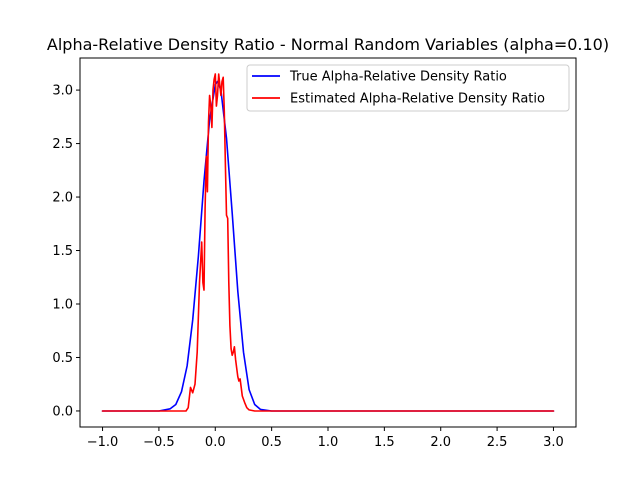 The height and width of the screenshot is (480, 640). Describe the element at coordinates (398, 77) in the screenshot. I see `legend-label-1: True Alpha-Relative Density Ratio` at that location.